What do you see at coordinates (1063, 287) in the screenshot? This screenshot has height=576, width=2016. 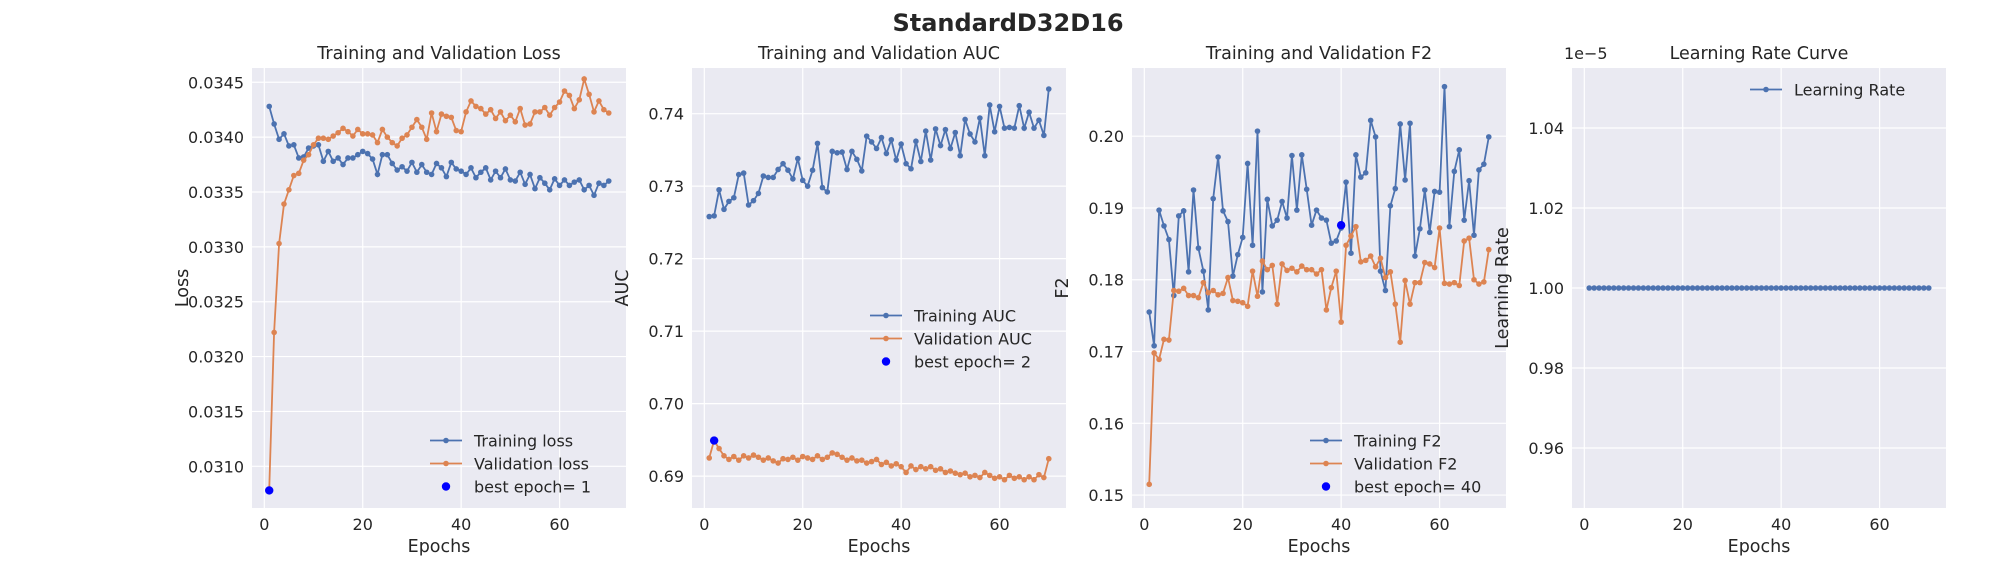 I see `chart-3-y-axis-label: F2` at bounding box center [1063, 287].